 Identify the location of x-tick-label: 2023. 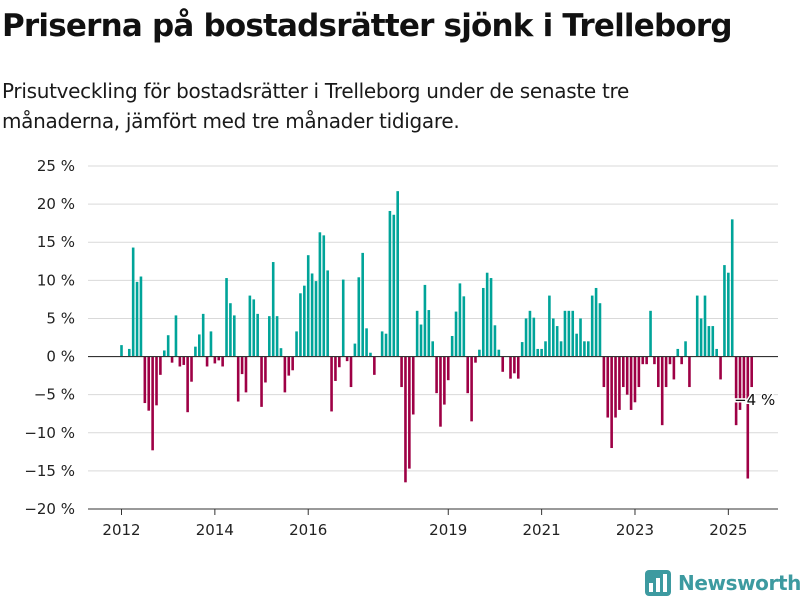
(635, 530).